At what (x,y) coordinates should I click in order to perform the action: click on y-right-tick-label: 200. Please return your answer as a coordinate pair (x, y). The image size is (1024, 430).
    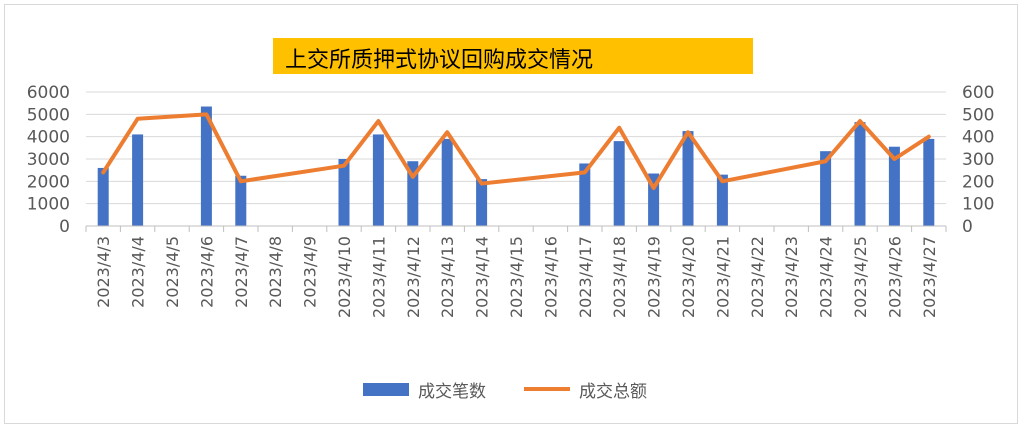
    Looking at the image, I should click on (978, 182).